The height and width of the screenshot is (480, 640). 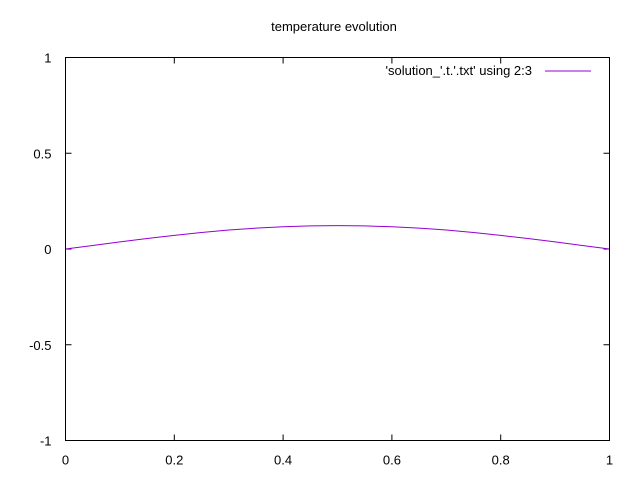 What do you see at coordinates (283, 460) in the screenshot?
I see `x-tick-label: 0.4` at bounding box center [283, 460].